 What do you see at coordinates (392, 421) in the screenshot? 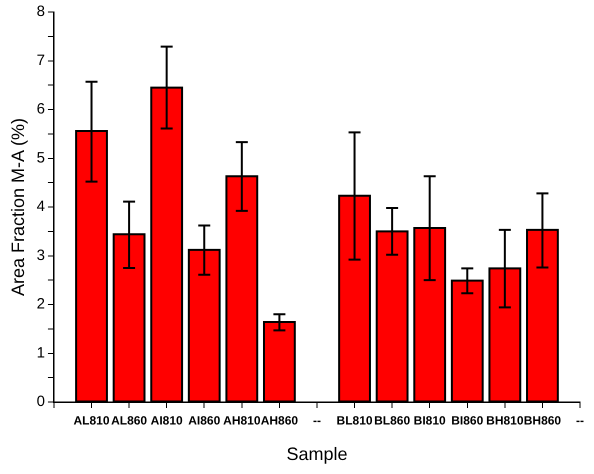
I see `x-tick-label: BL860` at bounding box center [392, 421].